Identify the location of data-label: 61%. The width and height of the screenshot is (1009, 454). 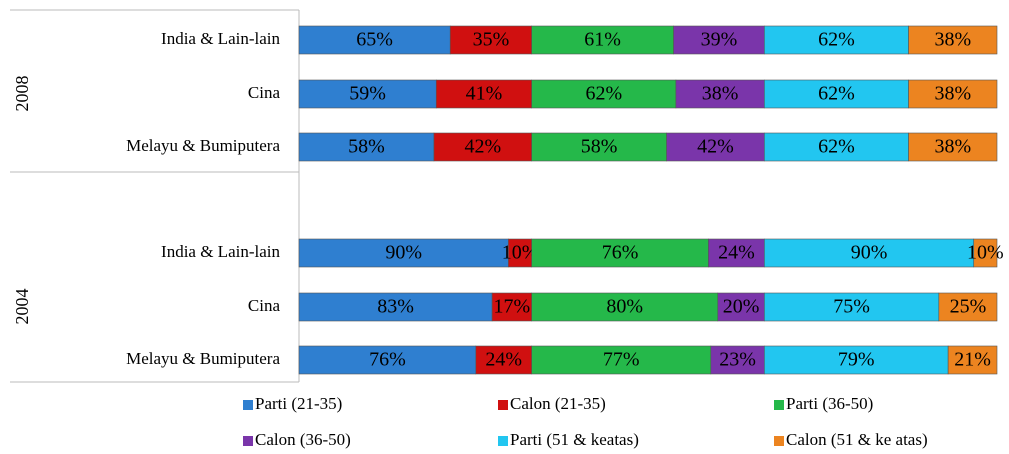
(602, 40).